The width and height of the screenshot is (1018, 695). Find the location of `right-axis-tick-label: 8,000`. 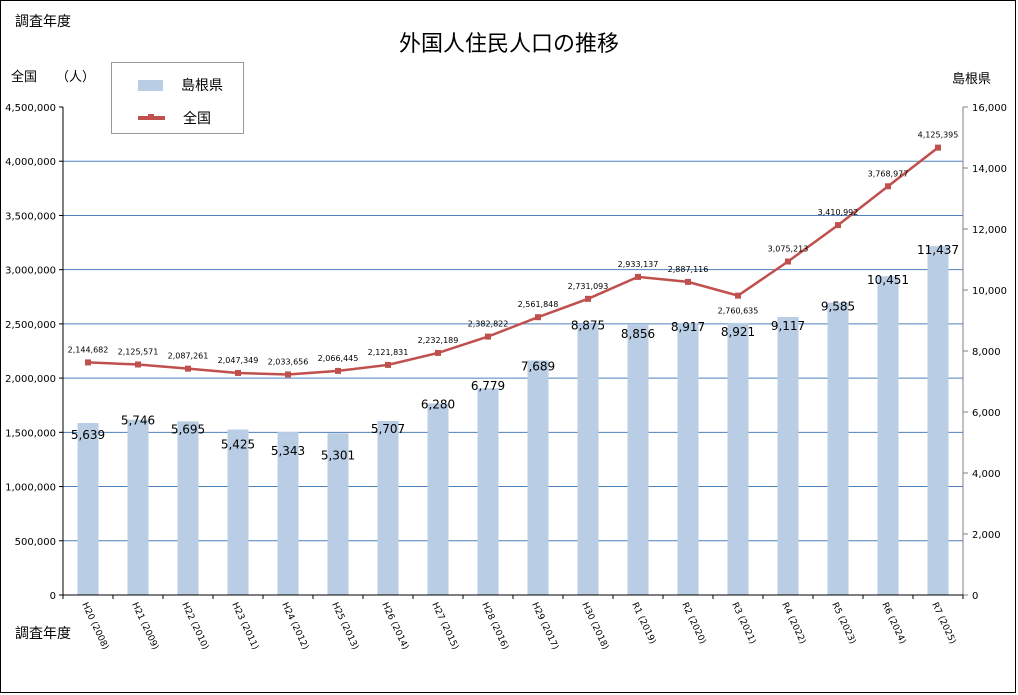

right-axis-tick-label: 8,000 is located at coordinates (986, 352).